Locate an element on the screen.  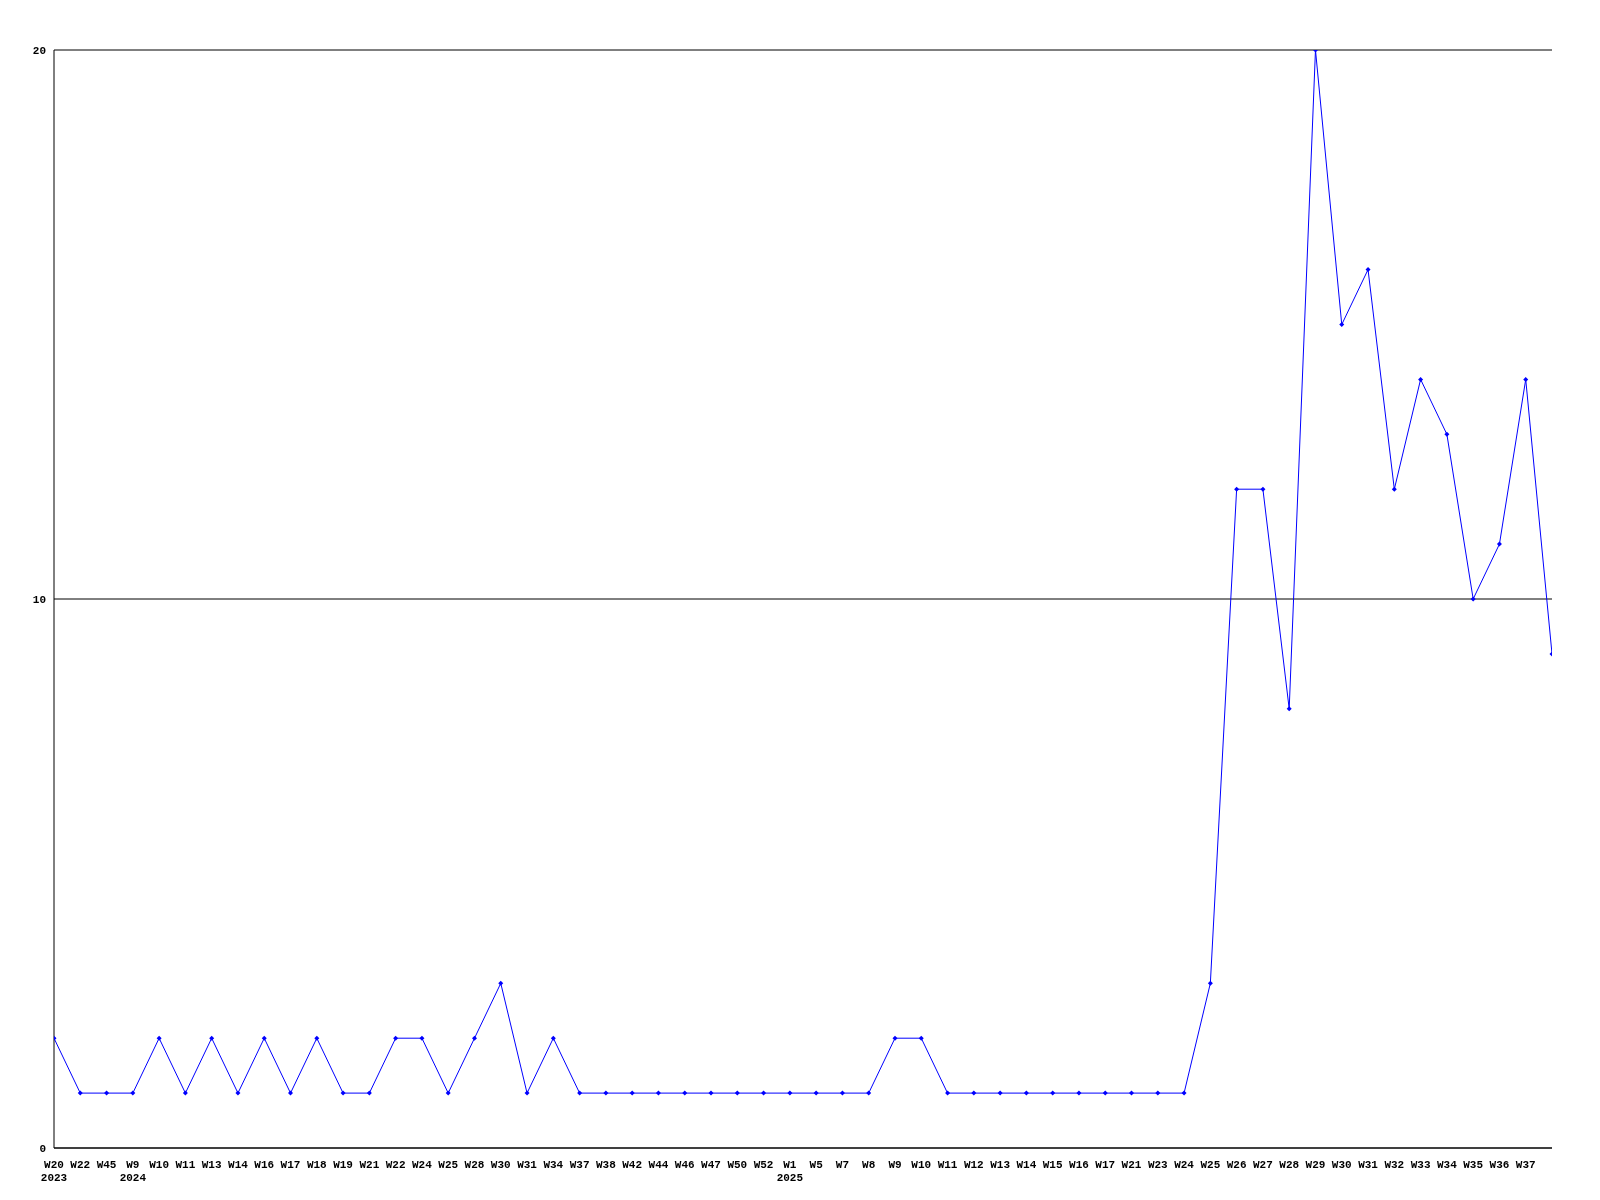
x-tick-label: W23 is located at coordinates (1158, 1165).